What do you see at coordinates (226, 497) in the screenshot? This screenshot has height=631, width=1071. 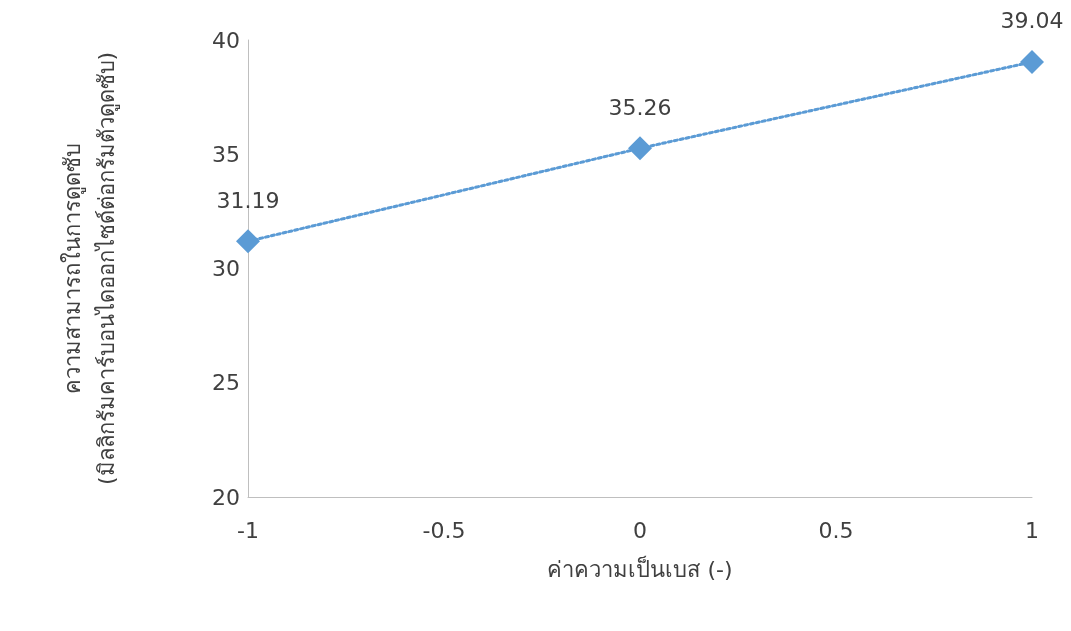 I see `y-tick-label: 20` at bounding box center [226, 497].